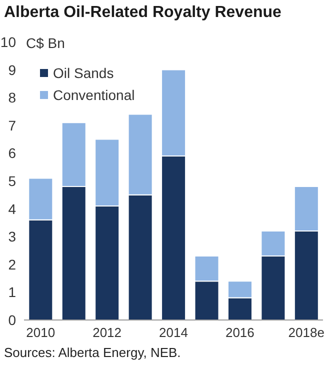 Image resolution: width=335 pixels, height=382 pixels. What do you see at coordinates (12, 208) in the screenshot?
I see `y-tick-label: 4` at bounding box center [12, 208].